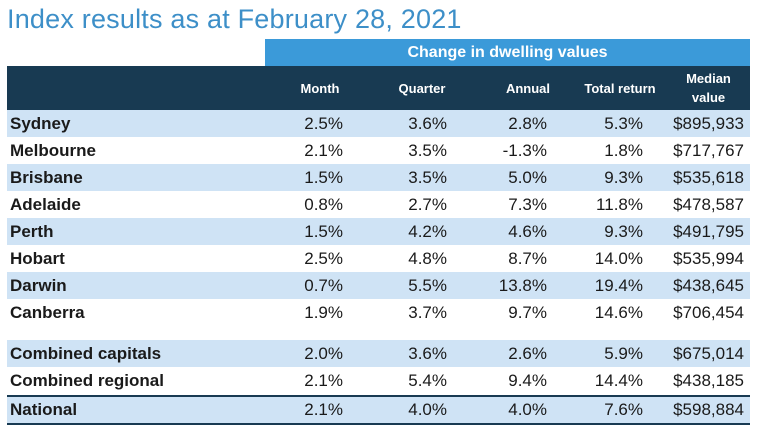 This screenshot has width=768, height=442. What do you see at coordinates (524, 150) in the screenshot?
I see `cell-annual: -1.3%` at bounding box center [524, 150].